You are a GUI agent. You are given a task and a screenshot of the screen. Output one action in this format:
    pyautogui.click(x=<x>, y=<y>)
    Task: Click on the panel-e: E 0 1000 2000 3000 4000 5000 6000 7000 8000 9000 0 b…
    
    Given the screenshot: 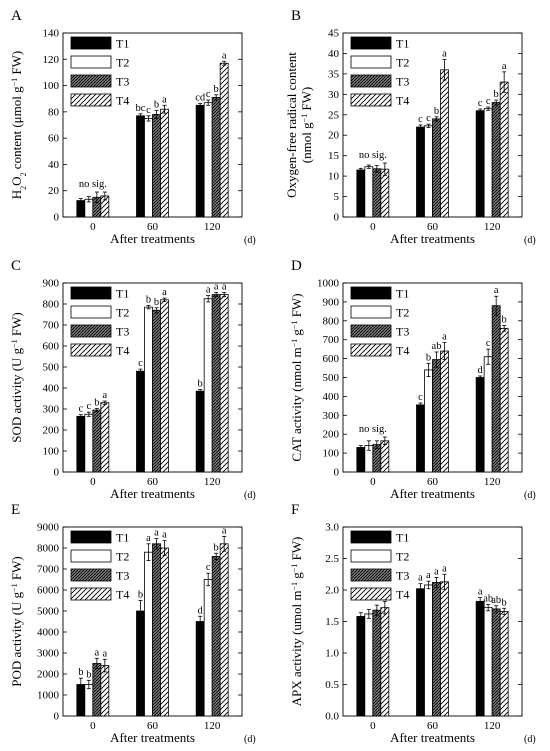 What is the action you would take?
    pyautogui.click(x=132, y=623)
    